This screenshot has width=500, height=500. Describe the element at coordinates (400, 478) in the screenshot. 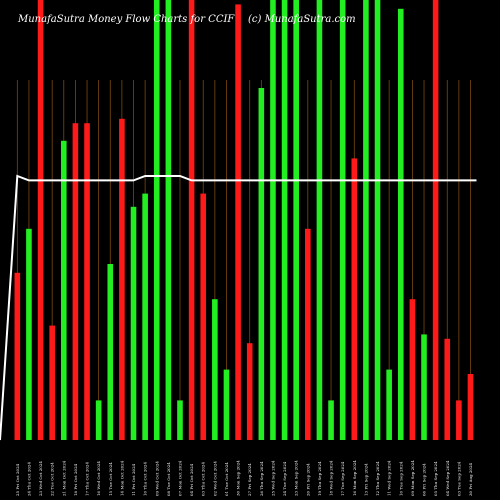

I see `tick-label: 10 Tue Sep 2024` at that location.